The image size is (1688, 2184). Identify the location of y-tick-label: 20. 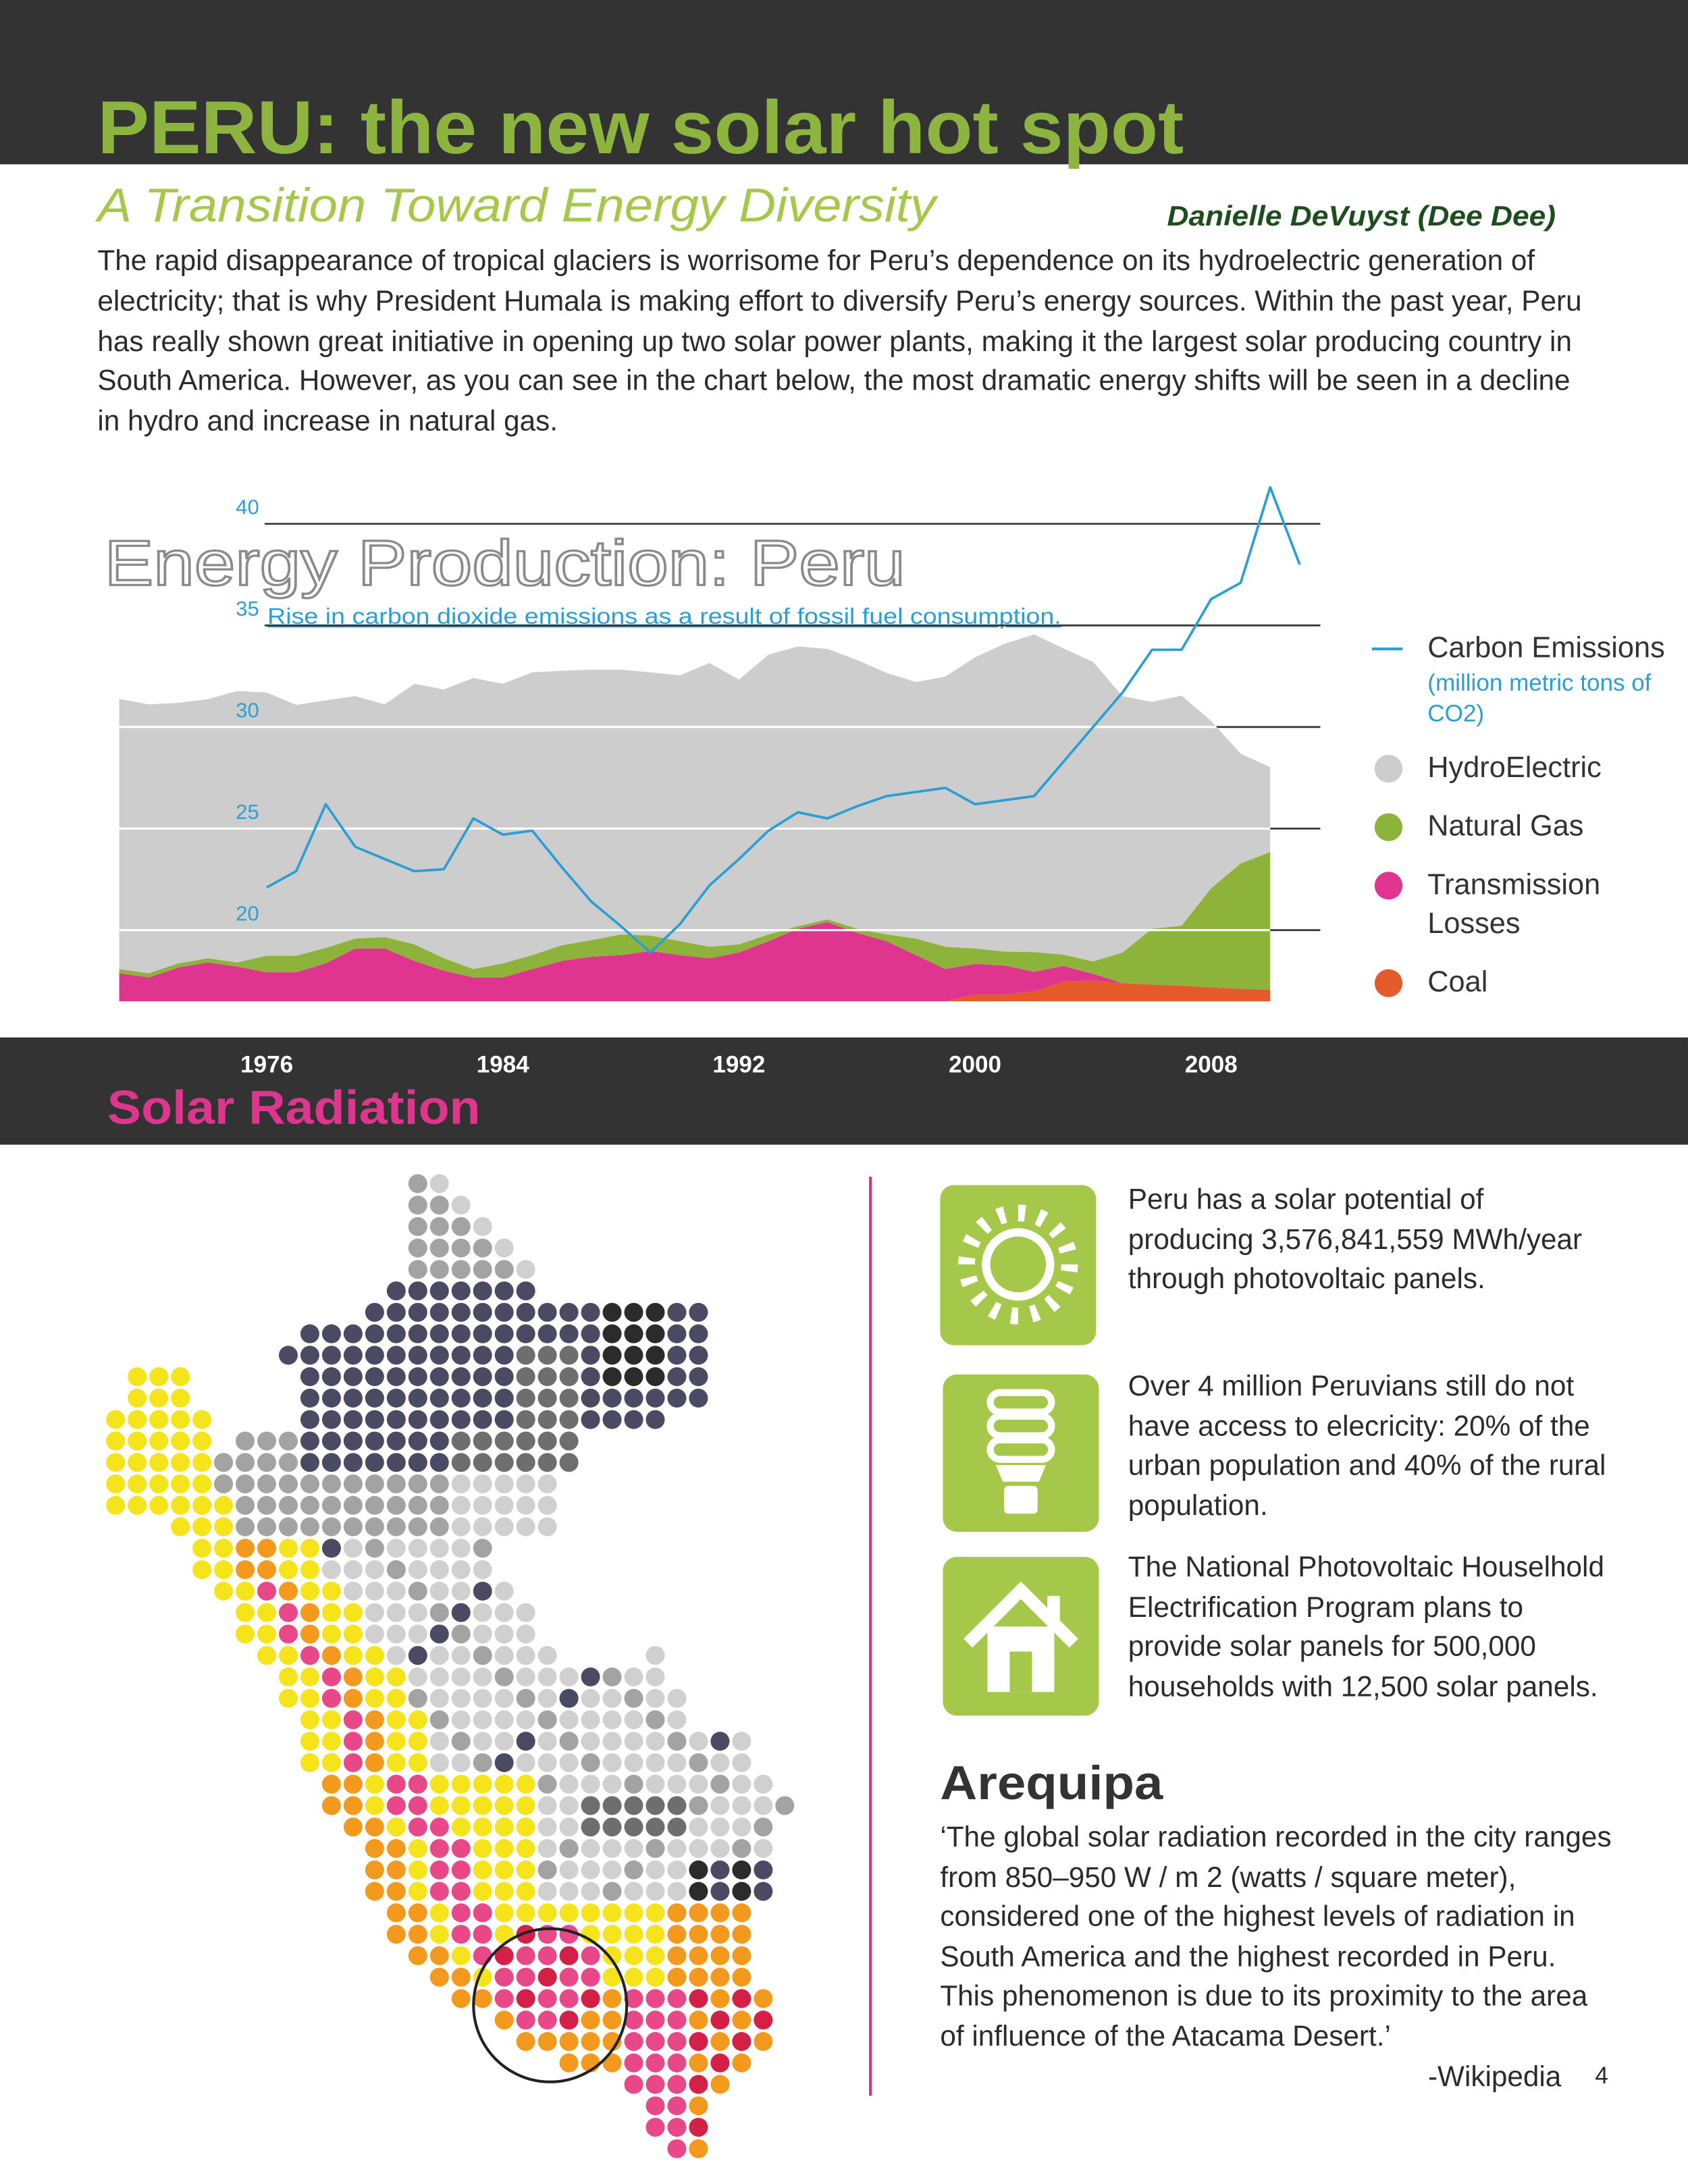
(247, 913).